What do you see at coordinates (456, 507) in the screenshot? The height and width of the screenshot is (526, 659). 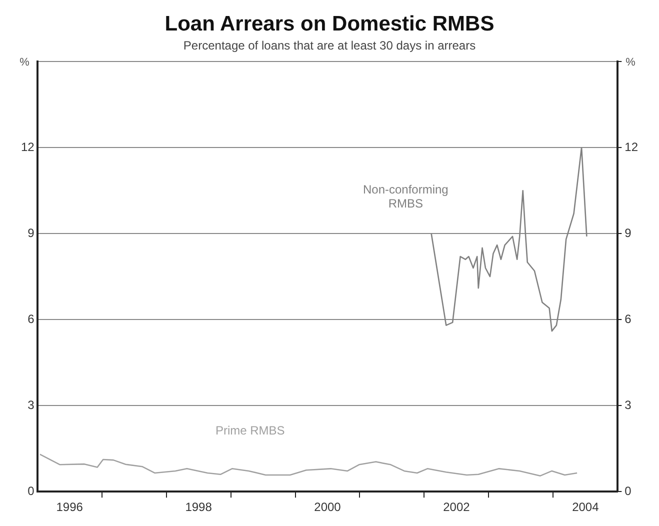 I see `x-tick-label: 2002` at bounding box center [456, 507].